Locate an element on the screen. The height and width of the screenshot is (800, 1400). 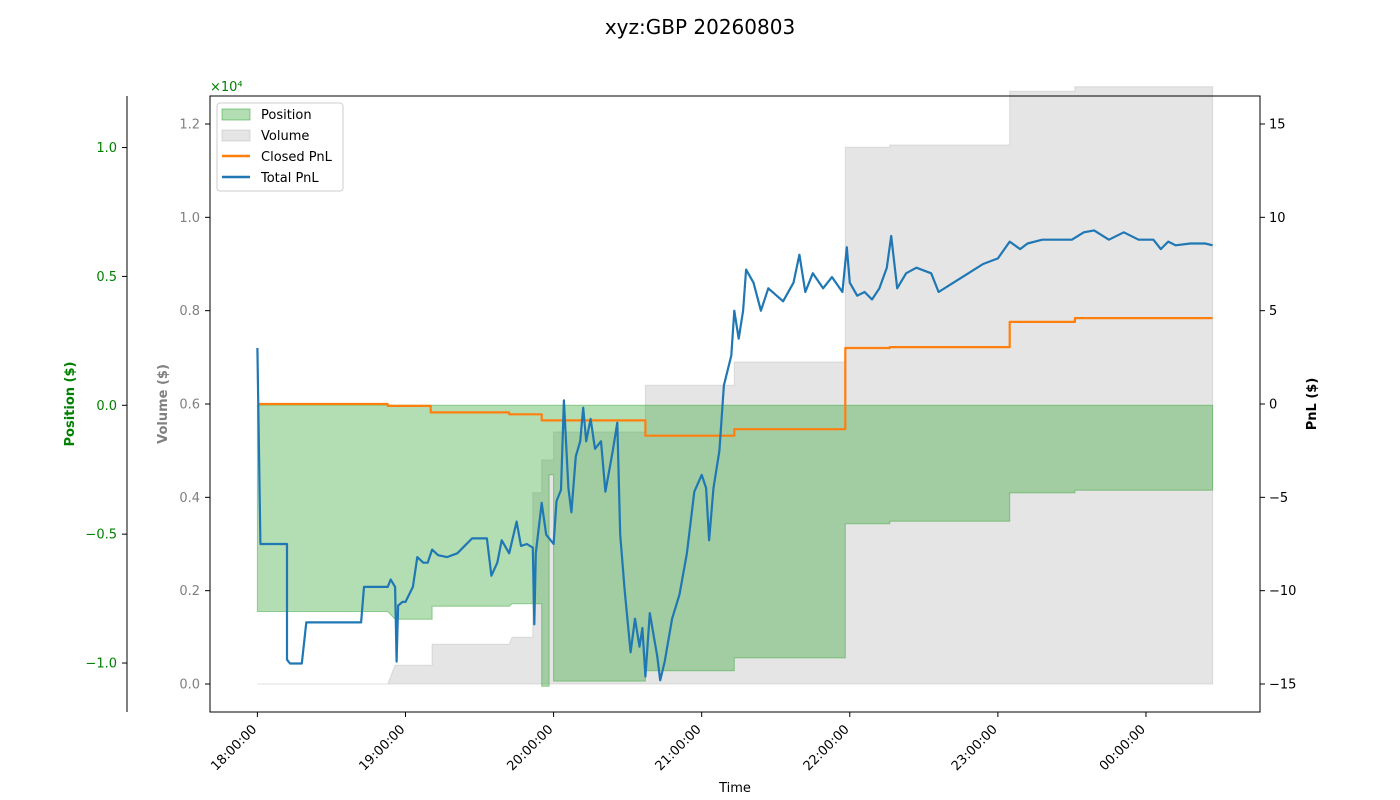
volume-tick-label: 0.2 is located at coordinates (189, 591).